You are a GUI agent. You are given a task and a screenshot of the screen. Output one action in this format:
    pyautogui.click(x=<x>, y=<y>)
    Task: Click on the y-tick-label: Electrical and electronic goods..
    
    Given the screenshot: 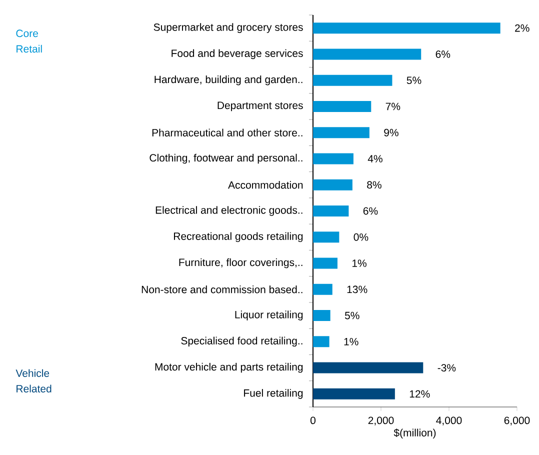 What is the action you would take?
    pyautogui.click(x=229, y=211)
    